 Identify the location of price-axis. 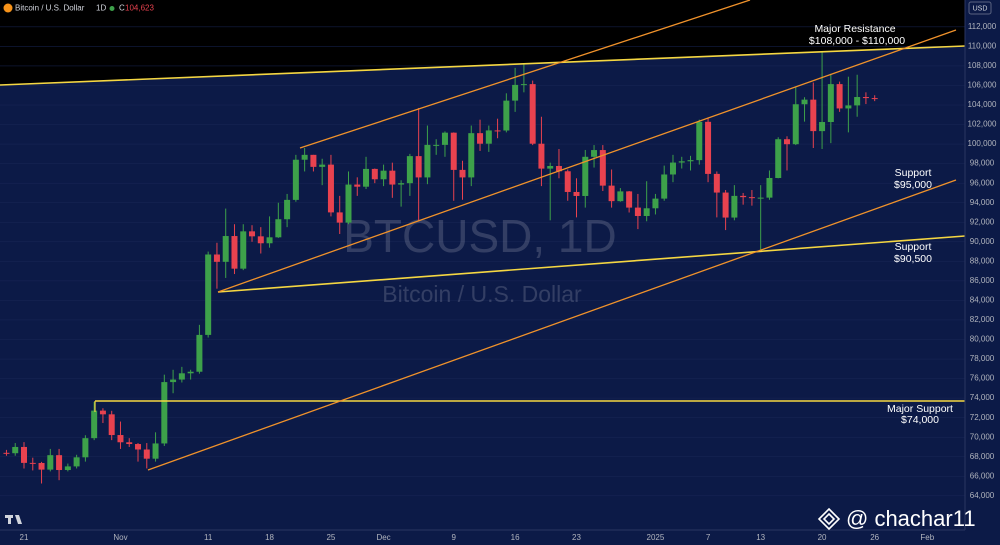
(982, 272).